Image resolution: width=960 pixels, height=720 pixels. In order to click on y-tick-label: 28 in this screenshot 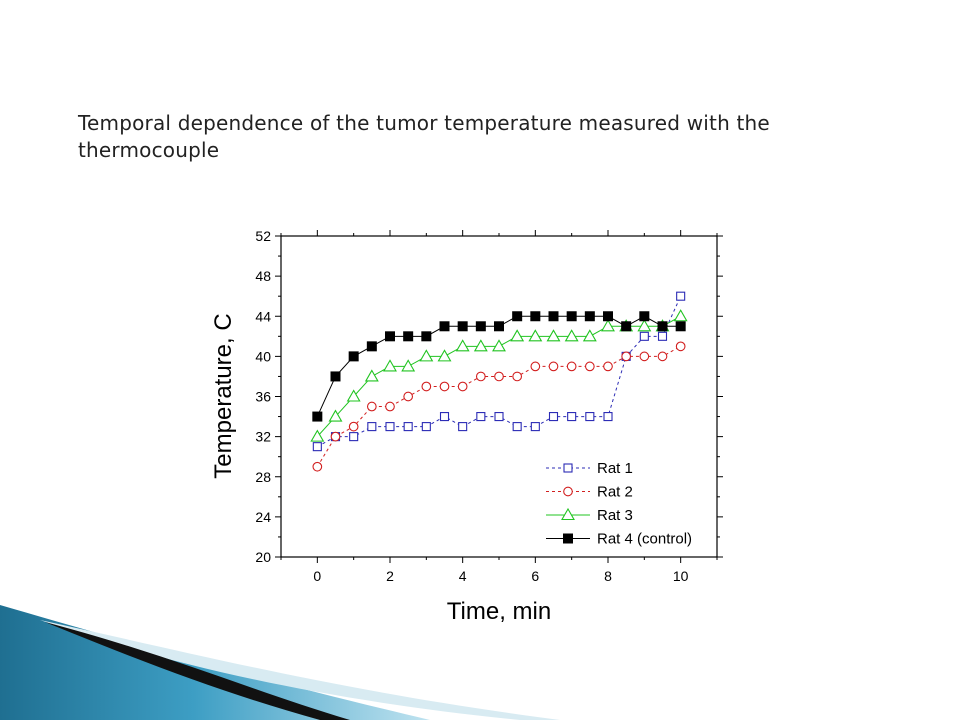, I will do `click(263, 477)`.